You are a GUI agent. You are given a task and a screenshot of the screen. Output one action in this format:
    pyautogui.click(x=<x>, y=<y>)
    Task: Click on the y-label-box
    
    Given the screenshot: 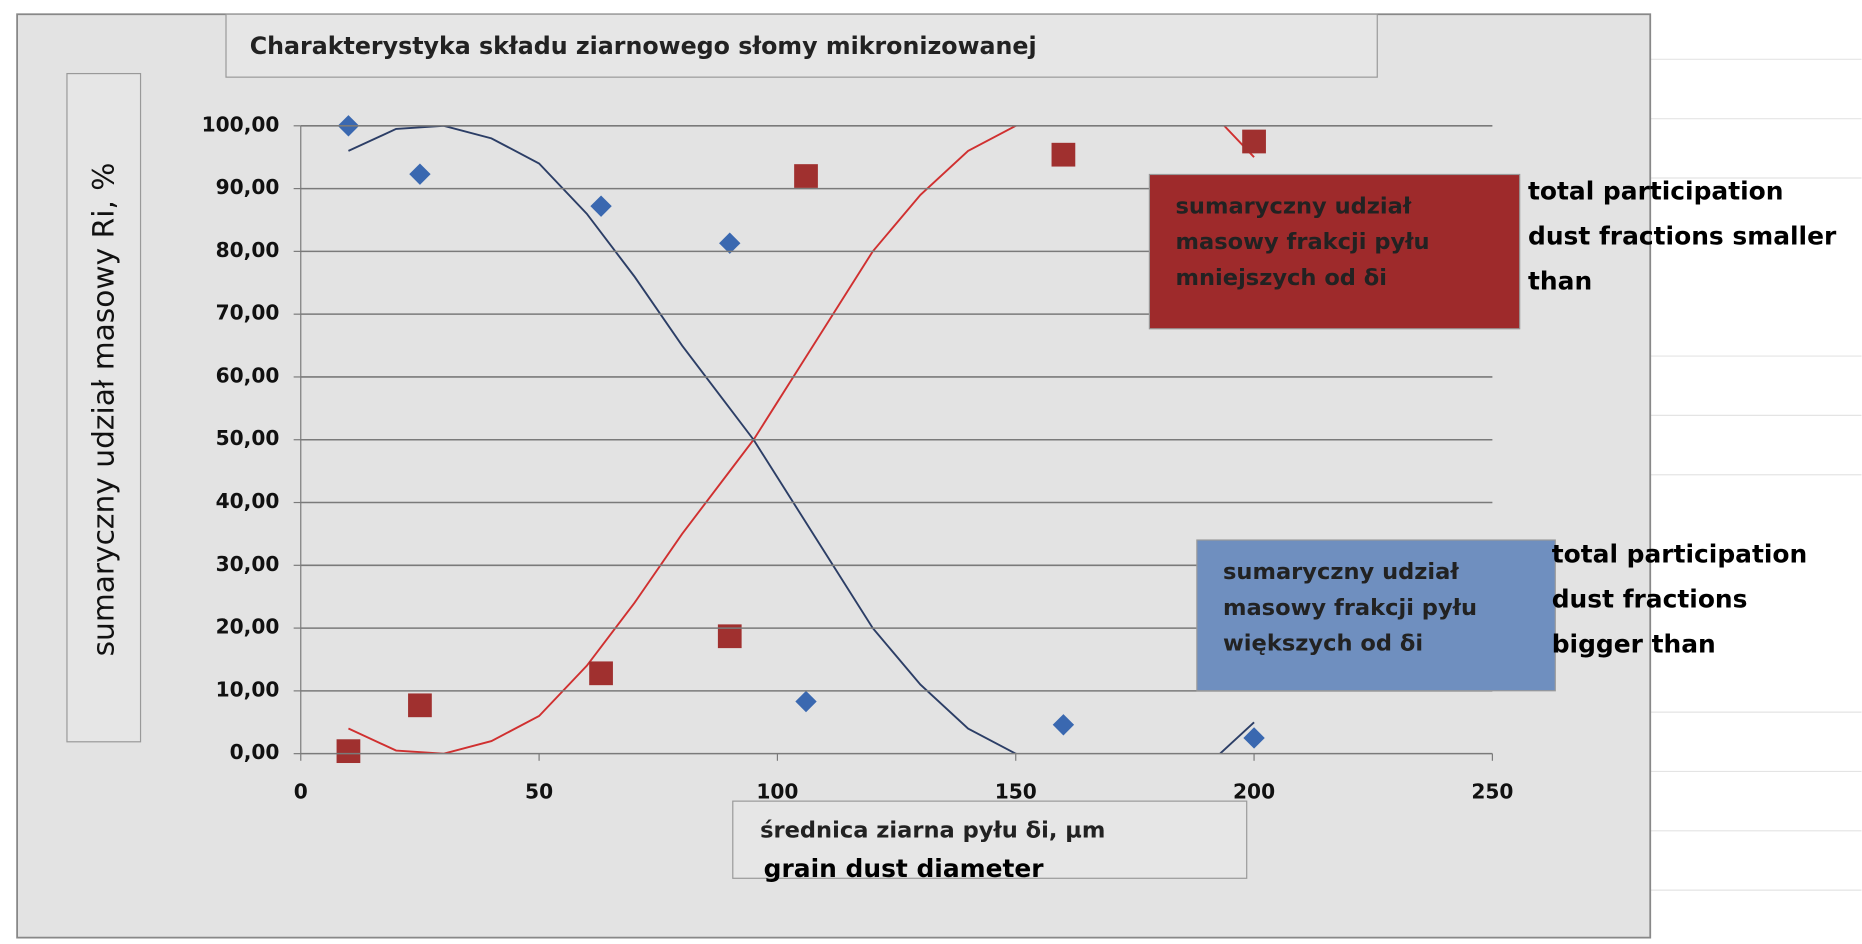 What is the action you would take?
    pyautogui.click(x=104, y=407)
    